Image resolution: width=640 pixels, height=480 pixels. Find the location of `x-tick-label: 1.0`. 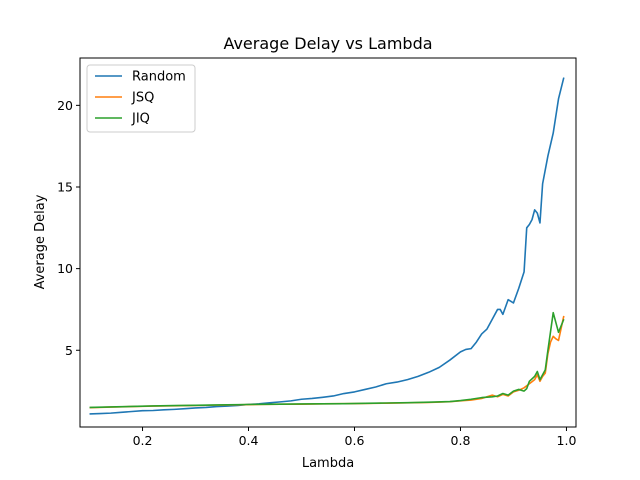

x-tick-label: 1.0 is located at coordinates (567, 440).